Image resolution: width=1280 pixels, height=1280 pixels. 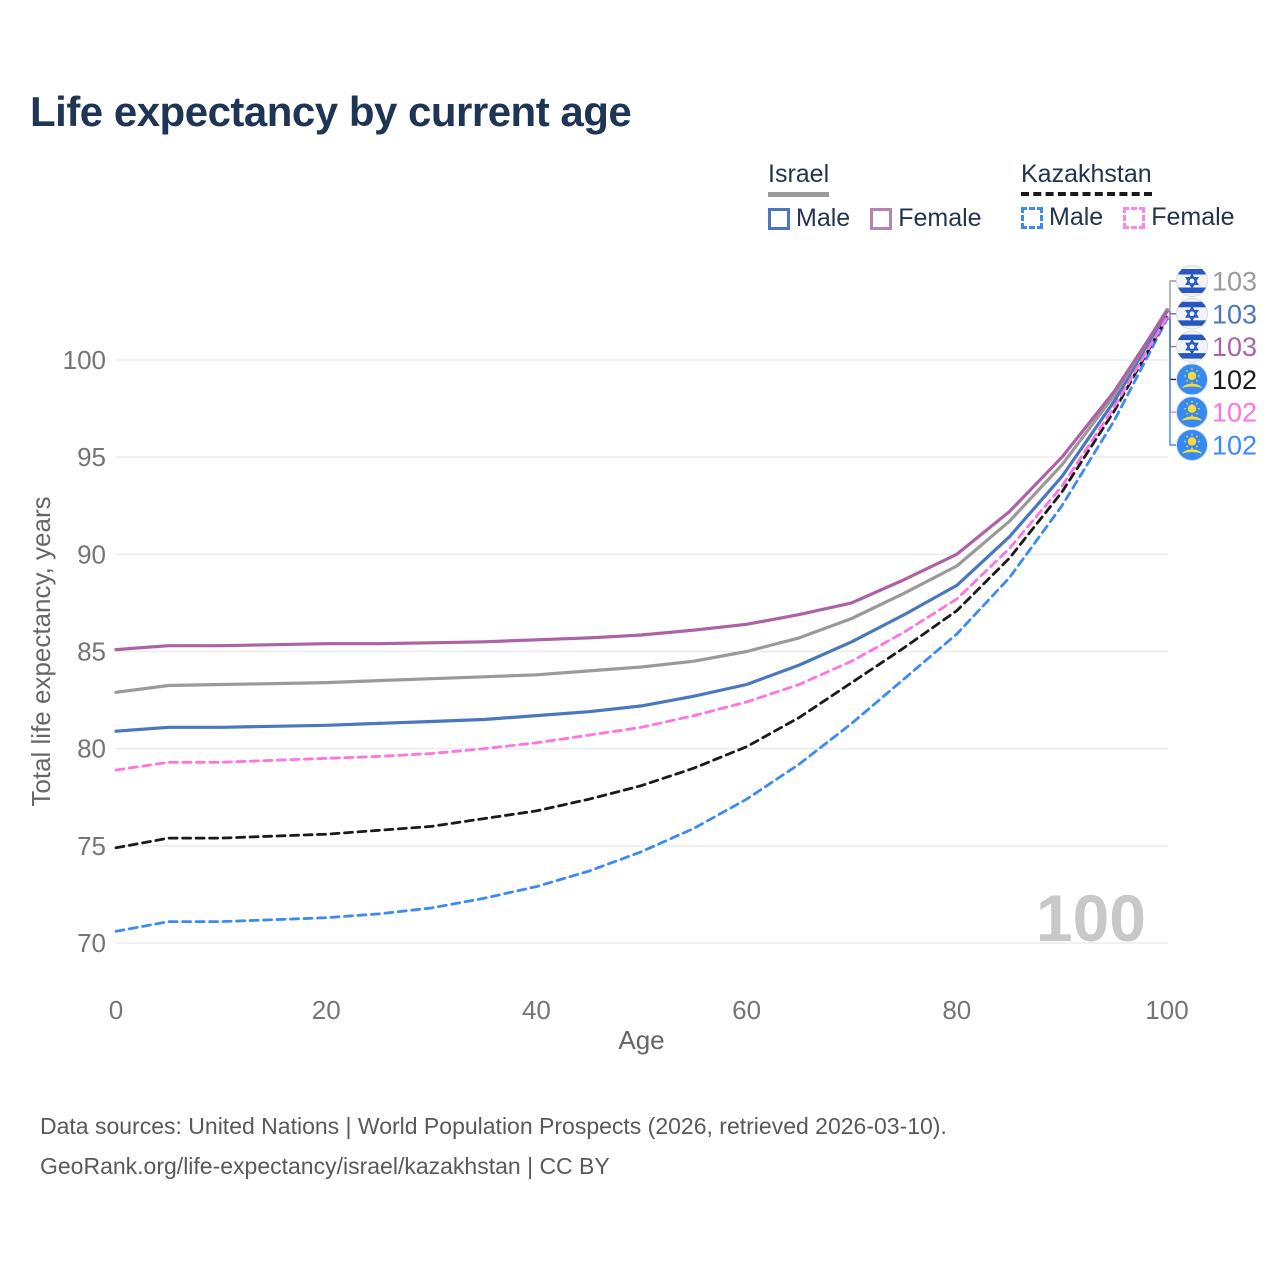 What do you see at coordinates (779, 218) in the screenshot?
I see `israel-male-swatch` at bounding box center [779, 218].